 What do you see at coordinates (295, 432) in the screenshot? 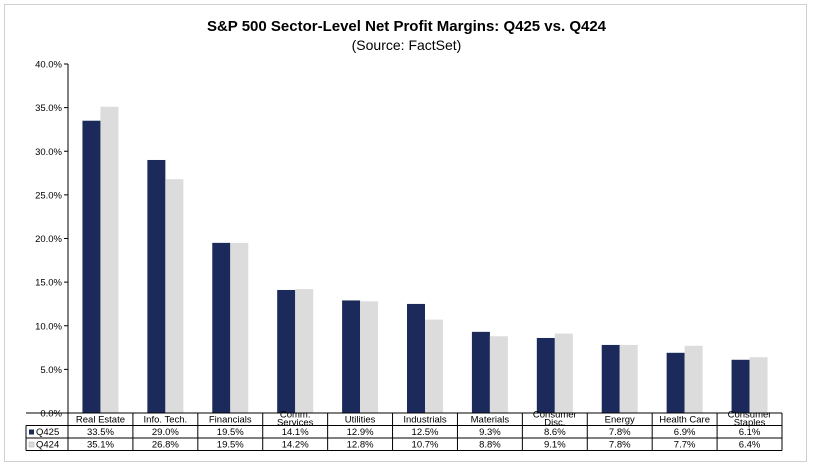
I see `data-label: 14.1%` at bounding box center [295, 432].